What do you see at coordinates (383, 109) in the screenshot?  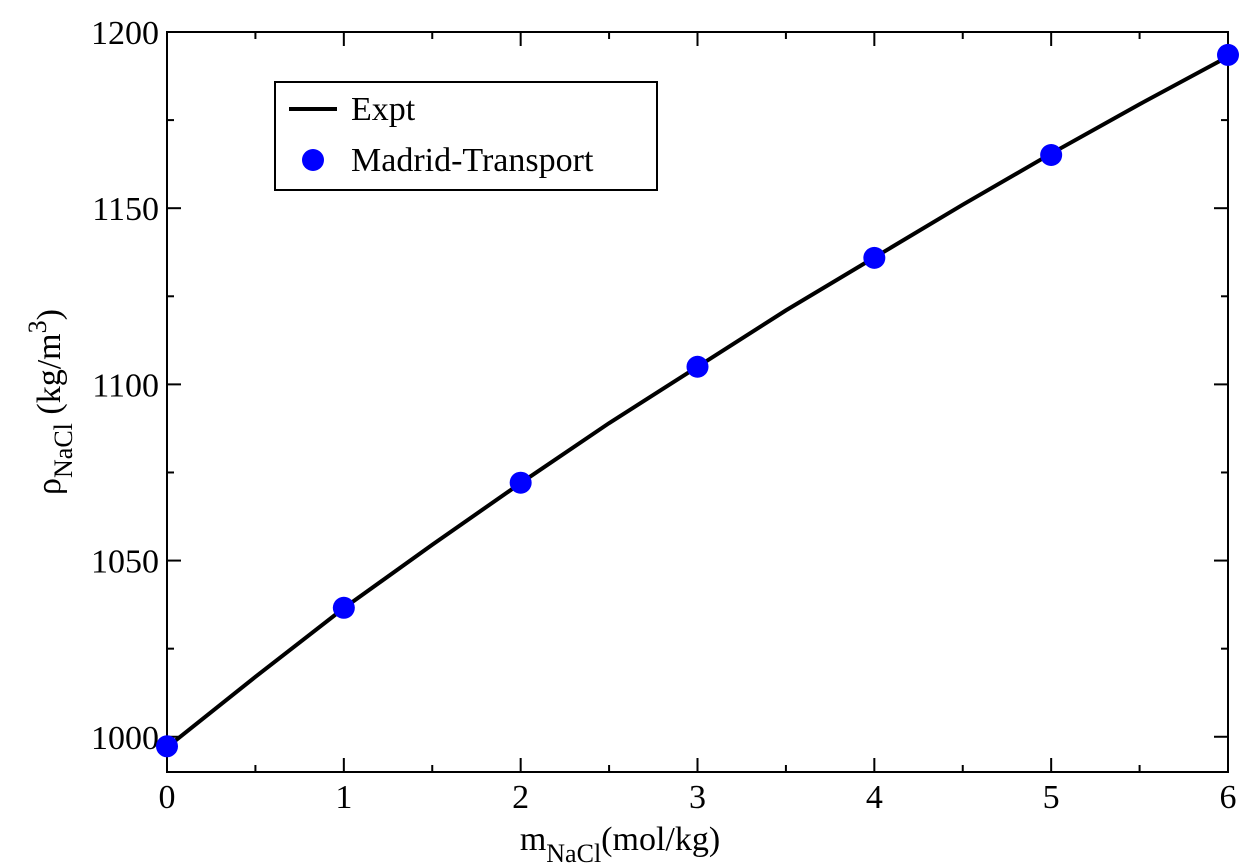 I see `legend-label: Expt` at bounding box center [383, 109].